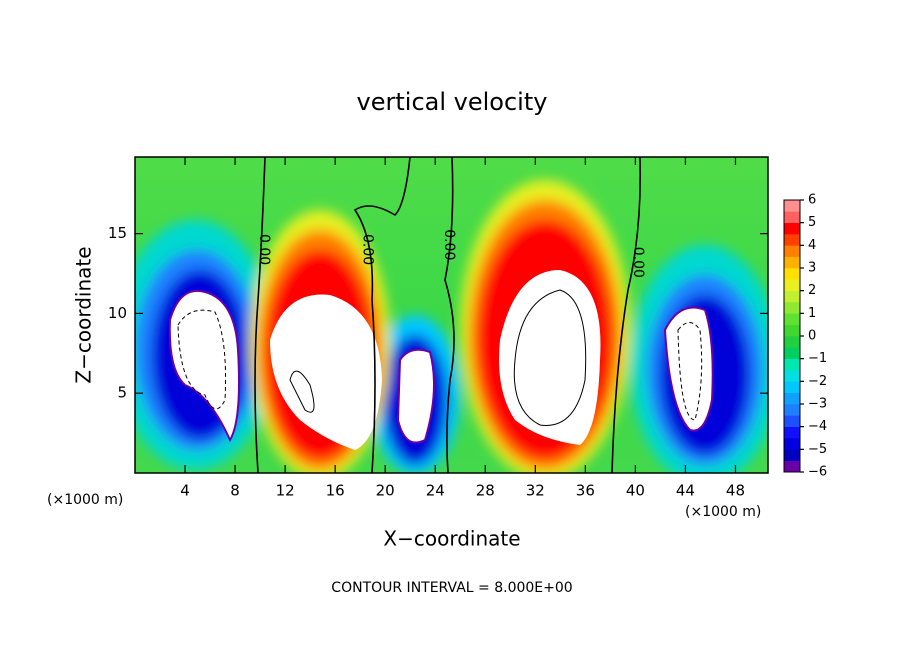 This screenshot has height=654, width=904. Describe the element at coordinates (84, 314) in the screenshot. I see `y-axis-label: Z−coordinate` at that location.